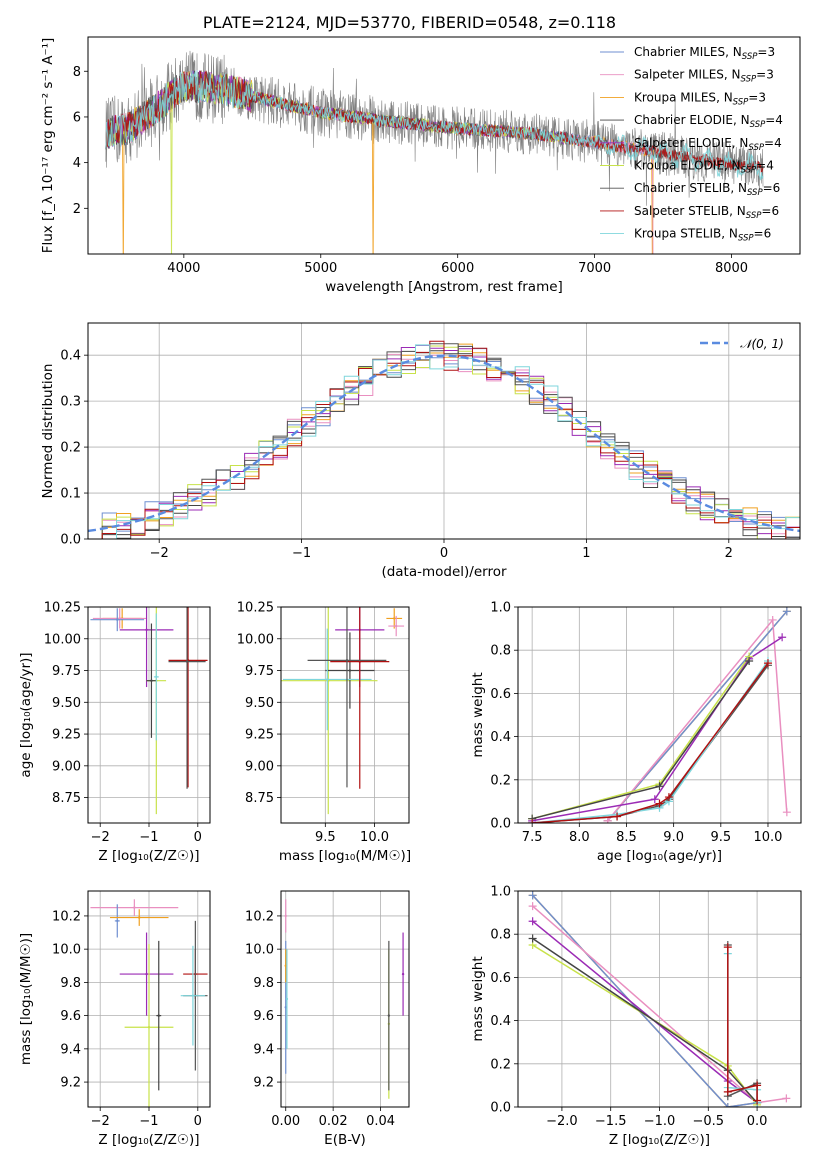 The width and height of the screenshot is (819, 1174). I want to click on x-tick-label: 0.0, so click(757, 1121).